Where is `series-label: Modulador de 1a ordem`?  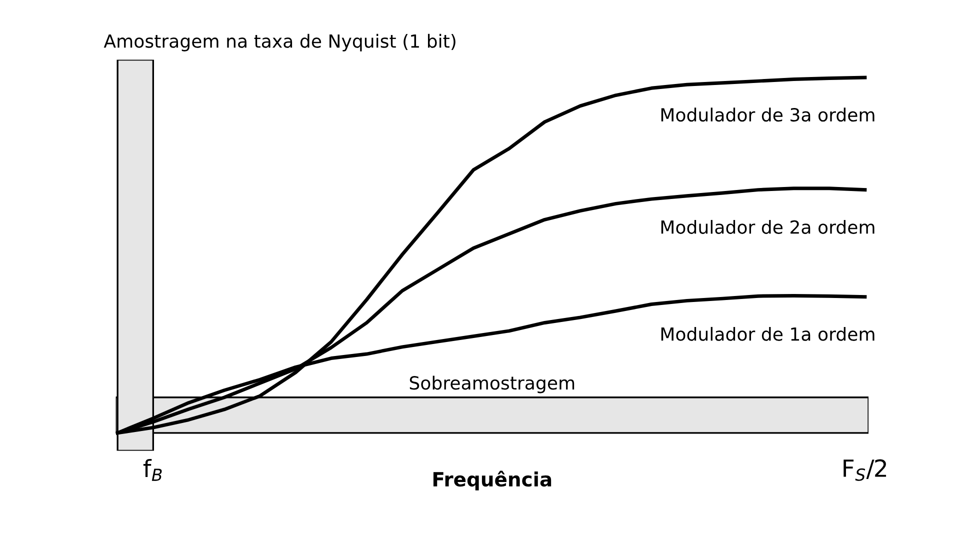 series-label: Modulador de 1a ordem is located at coordinates (767, 333).